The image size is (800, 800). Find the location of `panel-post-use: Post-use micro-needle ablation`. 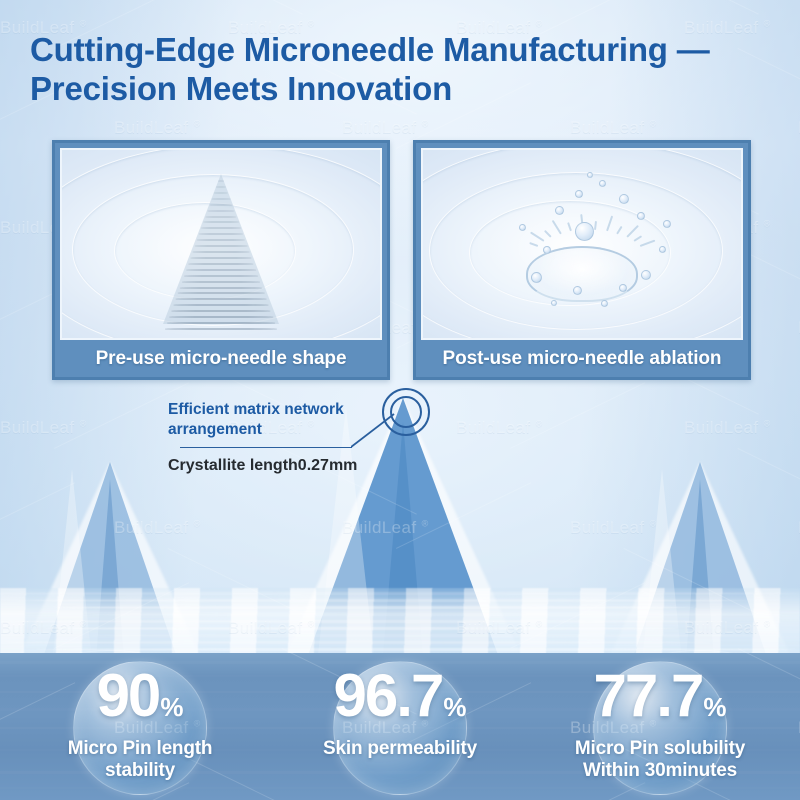

panel-post-use: Post-use micro-needle ablation is located at coordinates (582, 260).